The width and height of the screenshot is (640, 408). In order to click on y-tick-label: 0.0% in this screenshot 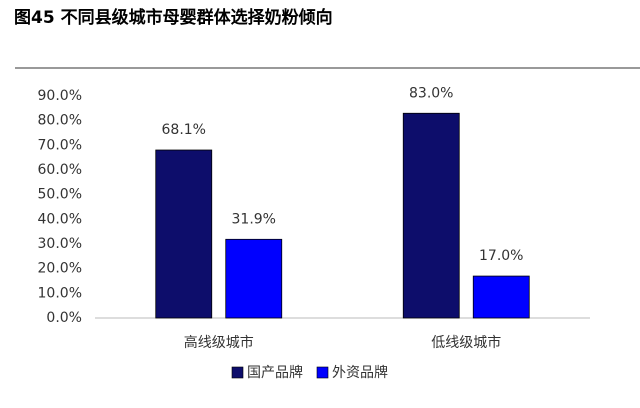, I will do `click(64, 318)`.